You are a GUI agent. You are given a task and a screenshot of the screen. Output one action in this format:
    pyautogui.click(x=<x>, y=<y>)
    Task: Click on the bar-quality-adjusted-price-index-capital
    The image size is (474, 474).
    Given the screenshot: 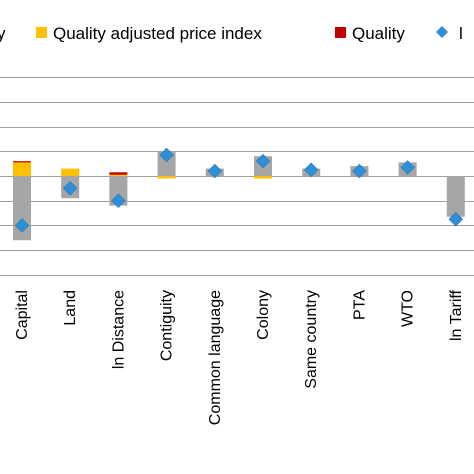 What is the action you would take?
    pyautogui.click(x=22, y=169)
    